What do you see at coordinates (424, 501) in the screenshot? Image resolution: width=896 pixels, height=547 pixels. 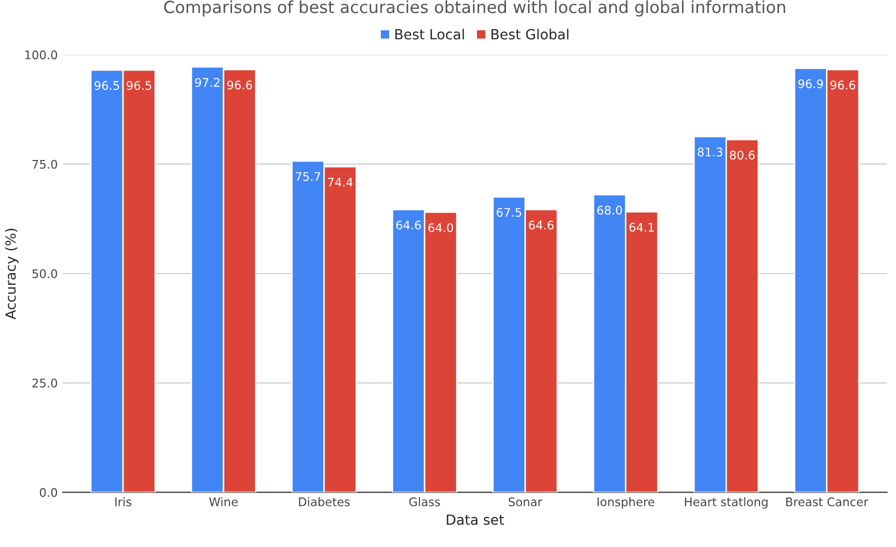 I see `x-tick-label: Glass` at bounding box center [424, 501].